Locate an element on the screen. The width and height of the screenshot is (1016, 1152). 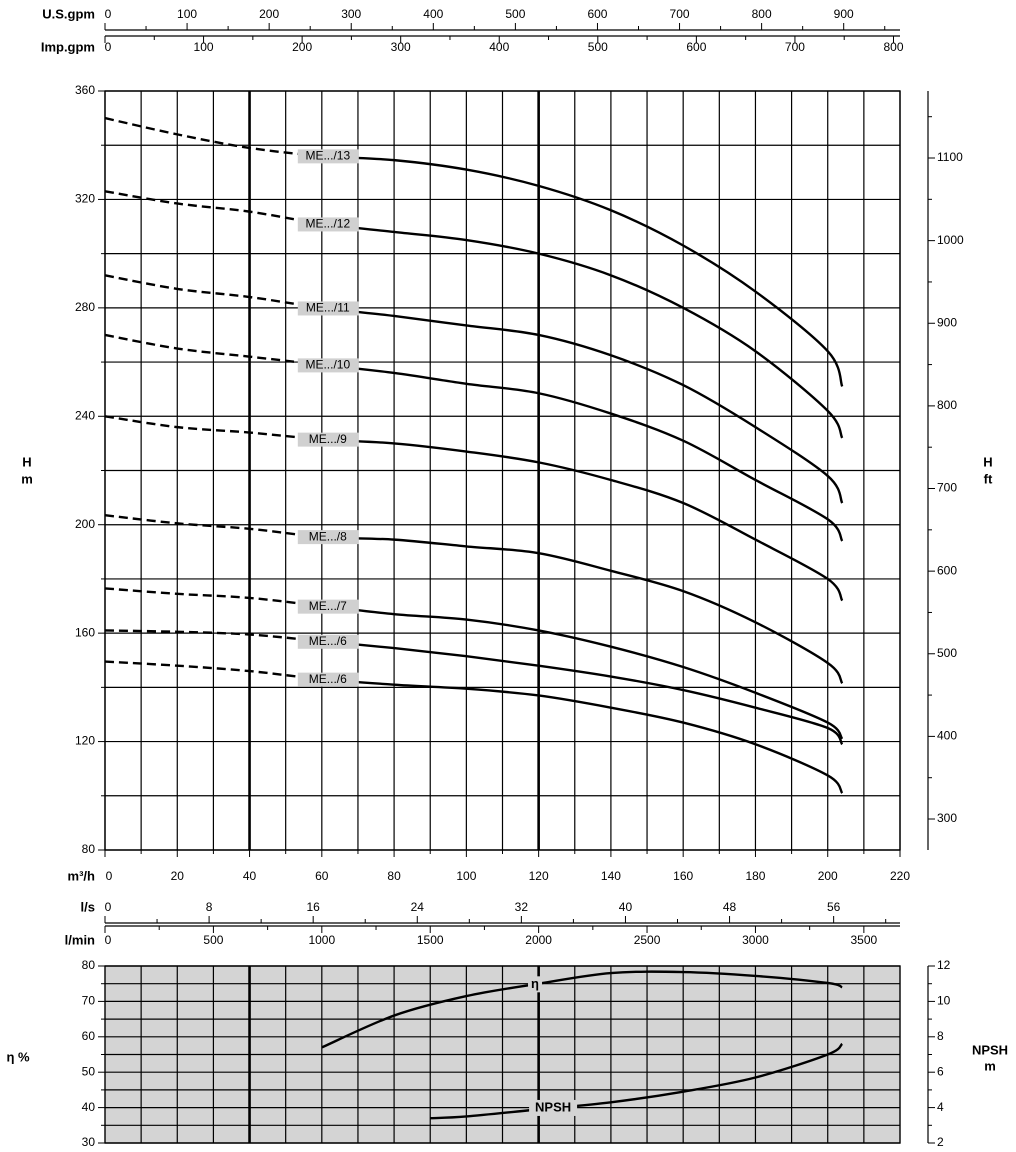
x-tick-label: 80 is located at coordinates (394, 876).